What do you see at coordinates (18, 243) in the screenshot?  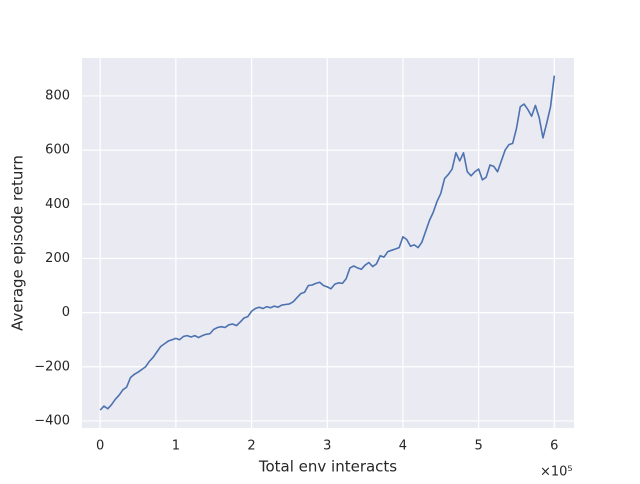 I see `y-axis-label: Average episode return` at bounding box center [18, 243].